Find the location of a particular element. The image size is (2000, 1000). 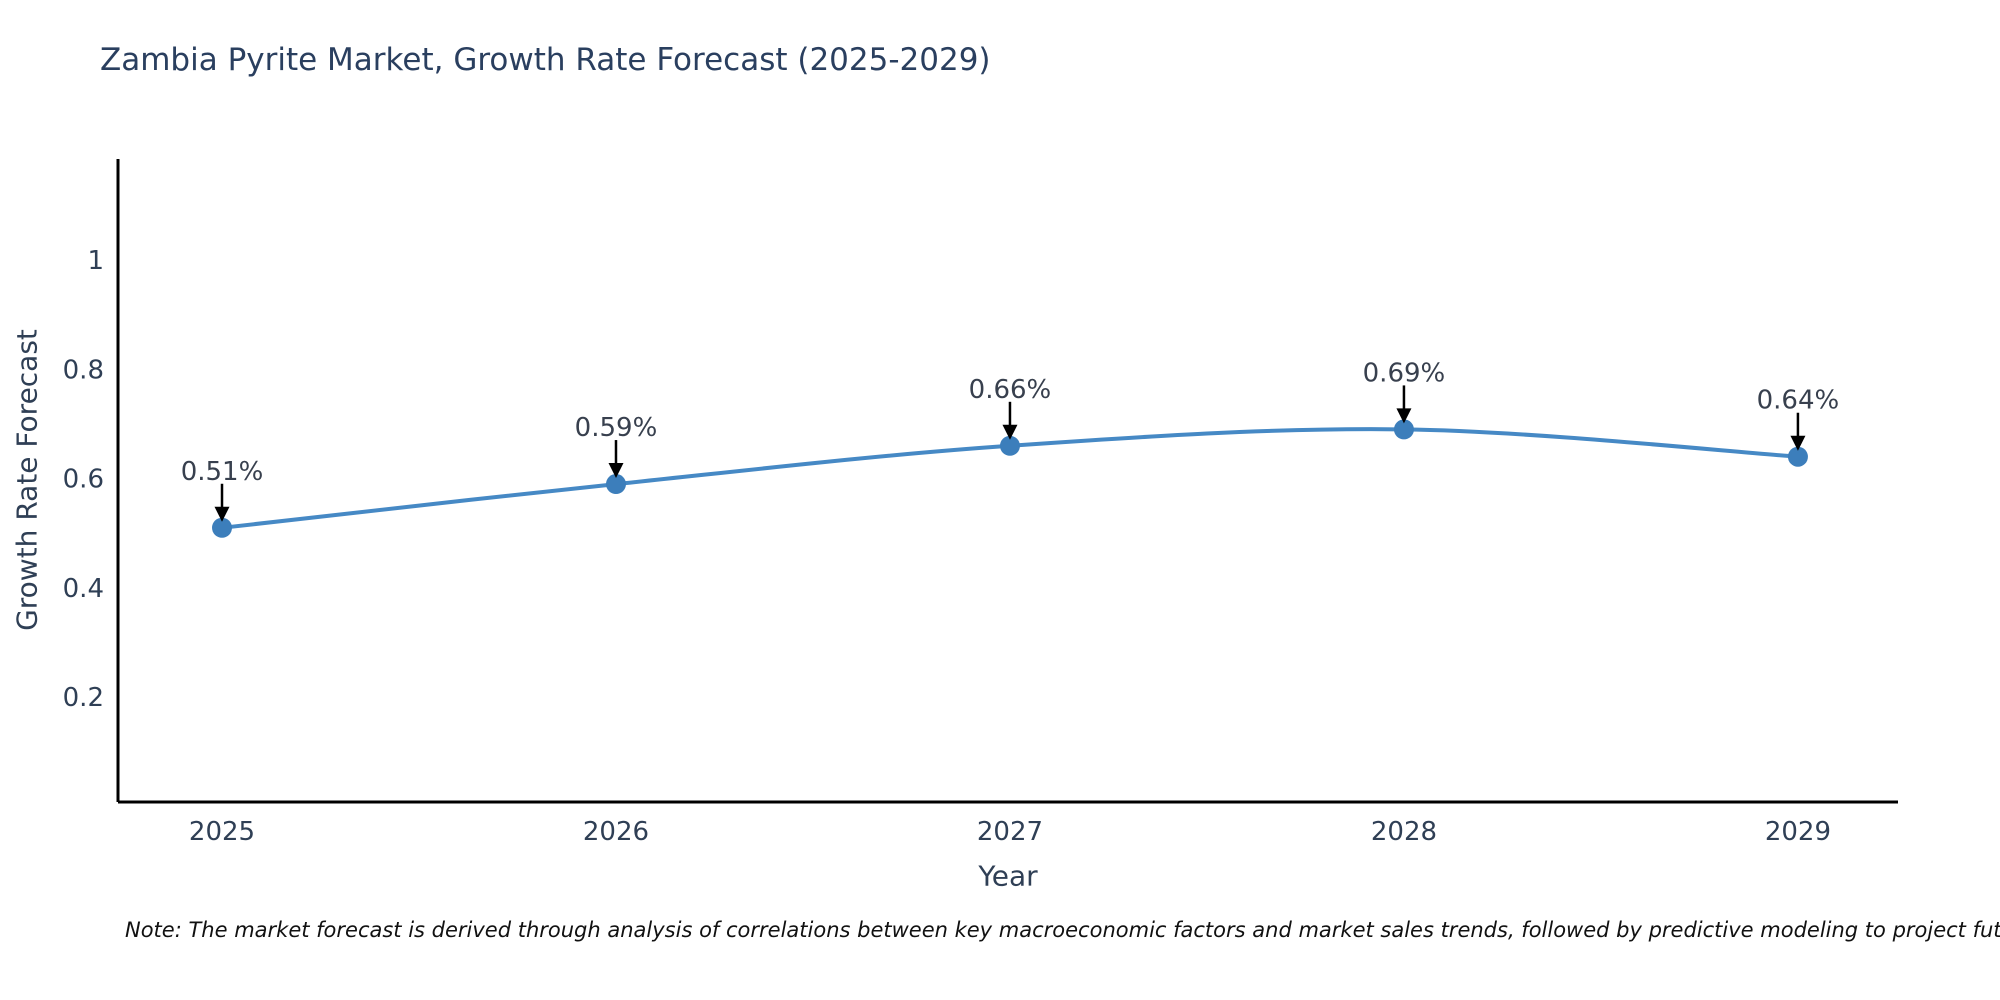

data-point-2027 is located at coordinates (1009, 445).